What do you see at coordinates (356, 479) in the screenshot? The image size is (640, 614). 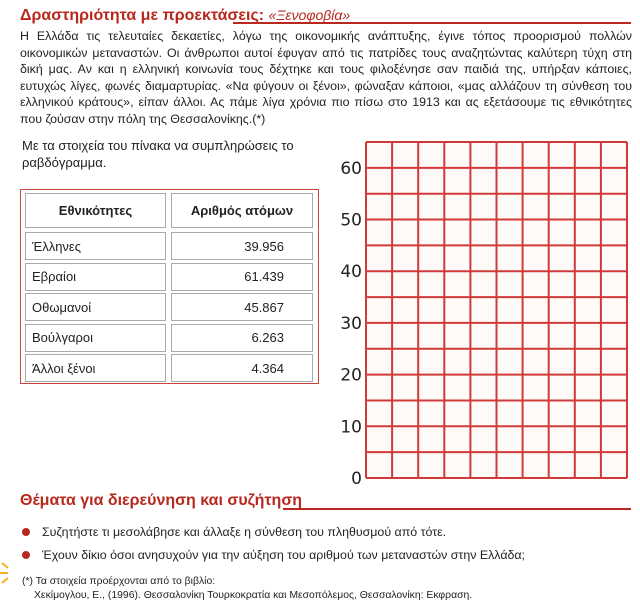 I see `y-tick-label: 0` at bounding box center [356, 479].